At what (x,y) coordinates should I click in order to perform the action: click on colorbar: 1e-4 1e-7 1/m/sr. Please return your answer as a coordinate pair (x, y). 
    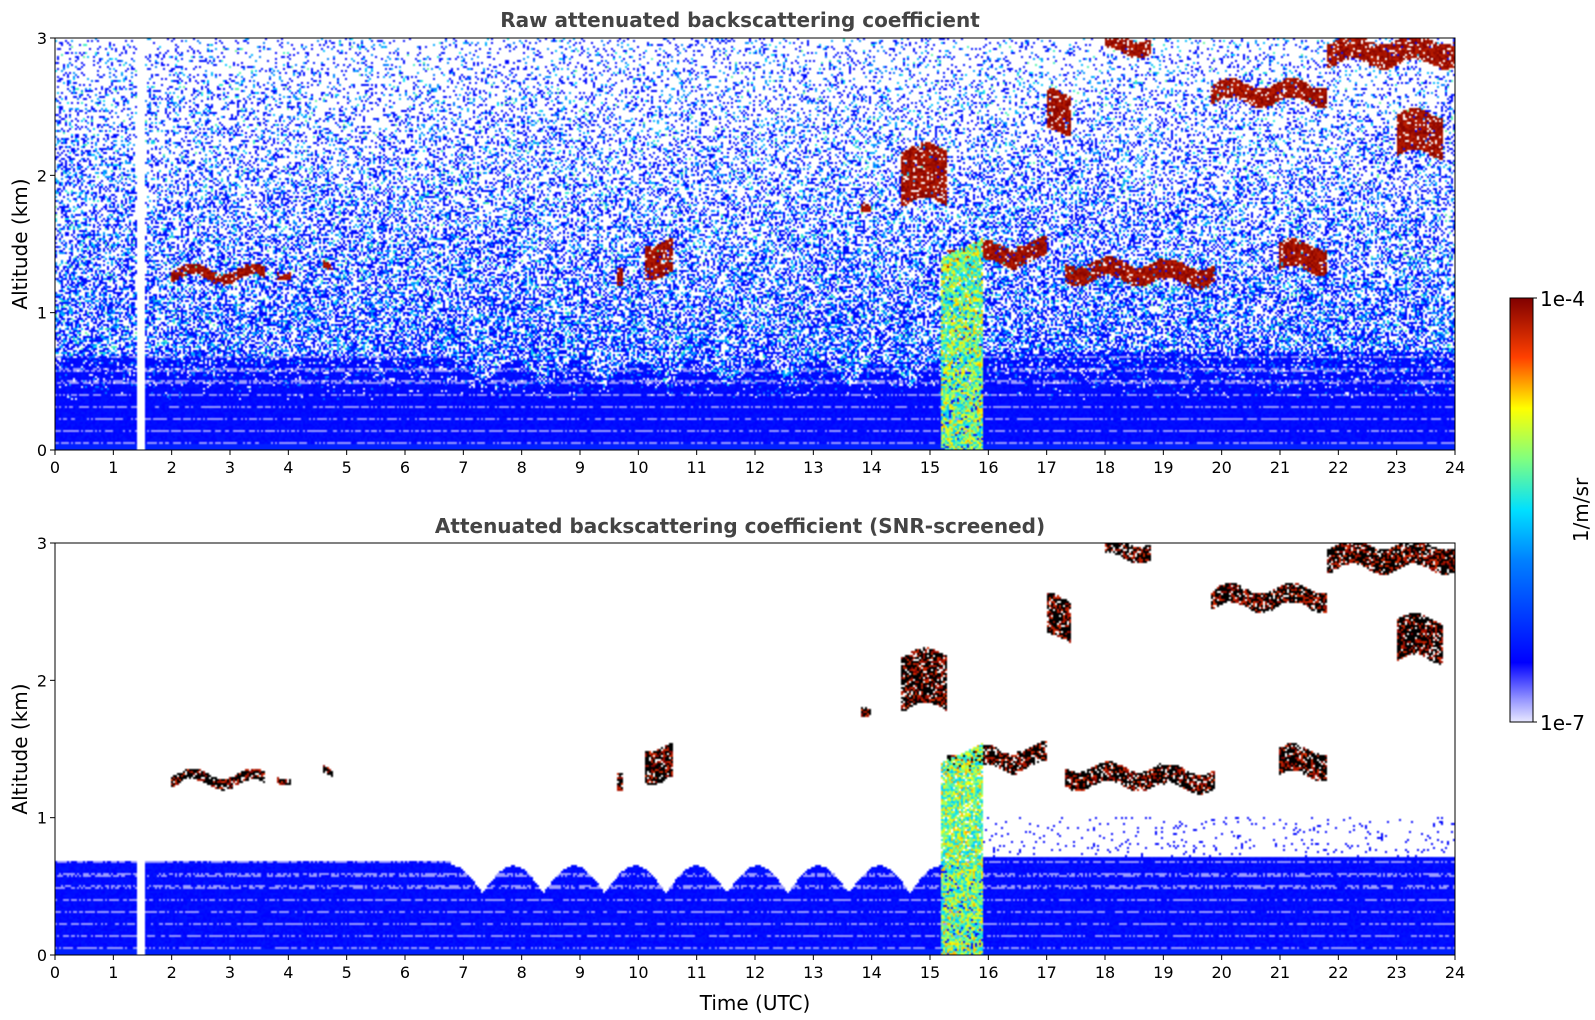
    Looking at the image, I should click on (1551, 511).